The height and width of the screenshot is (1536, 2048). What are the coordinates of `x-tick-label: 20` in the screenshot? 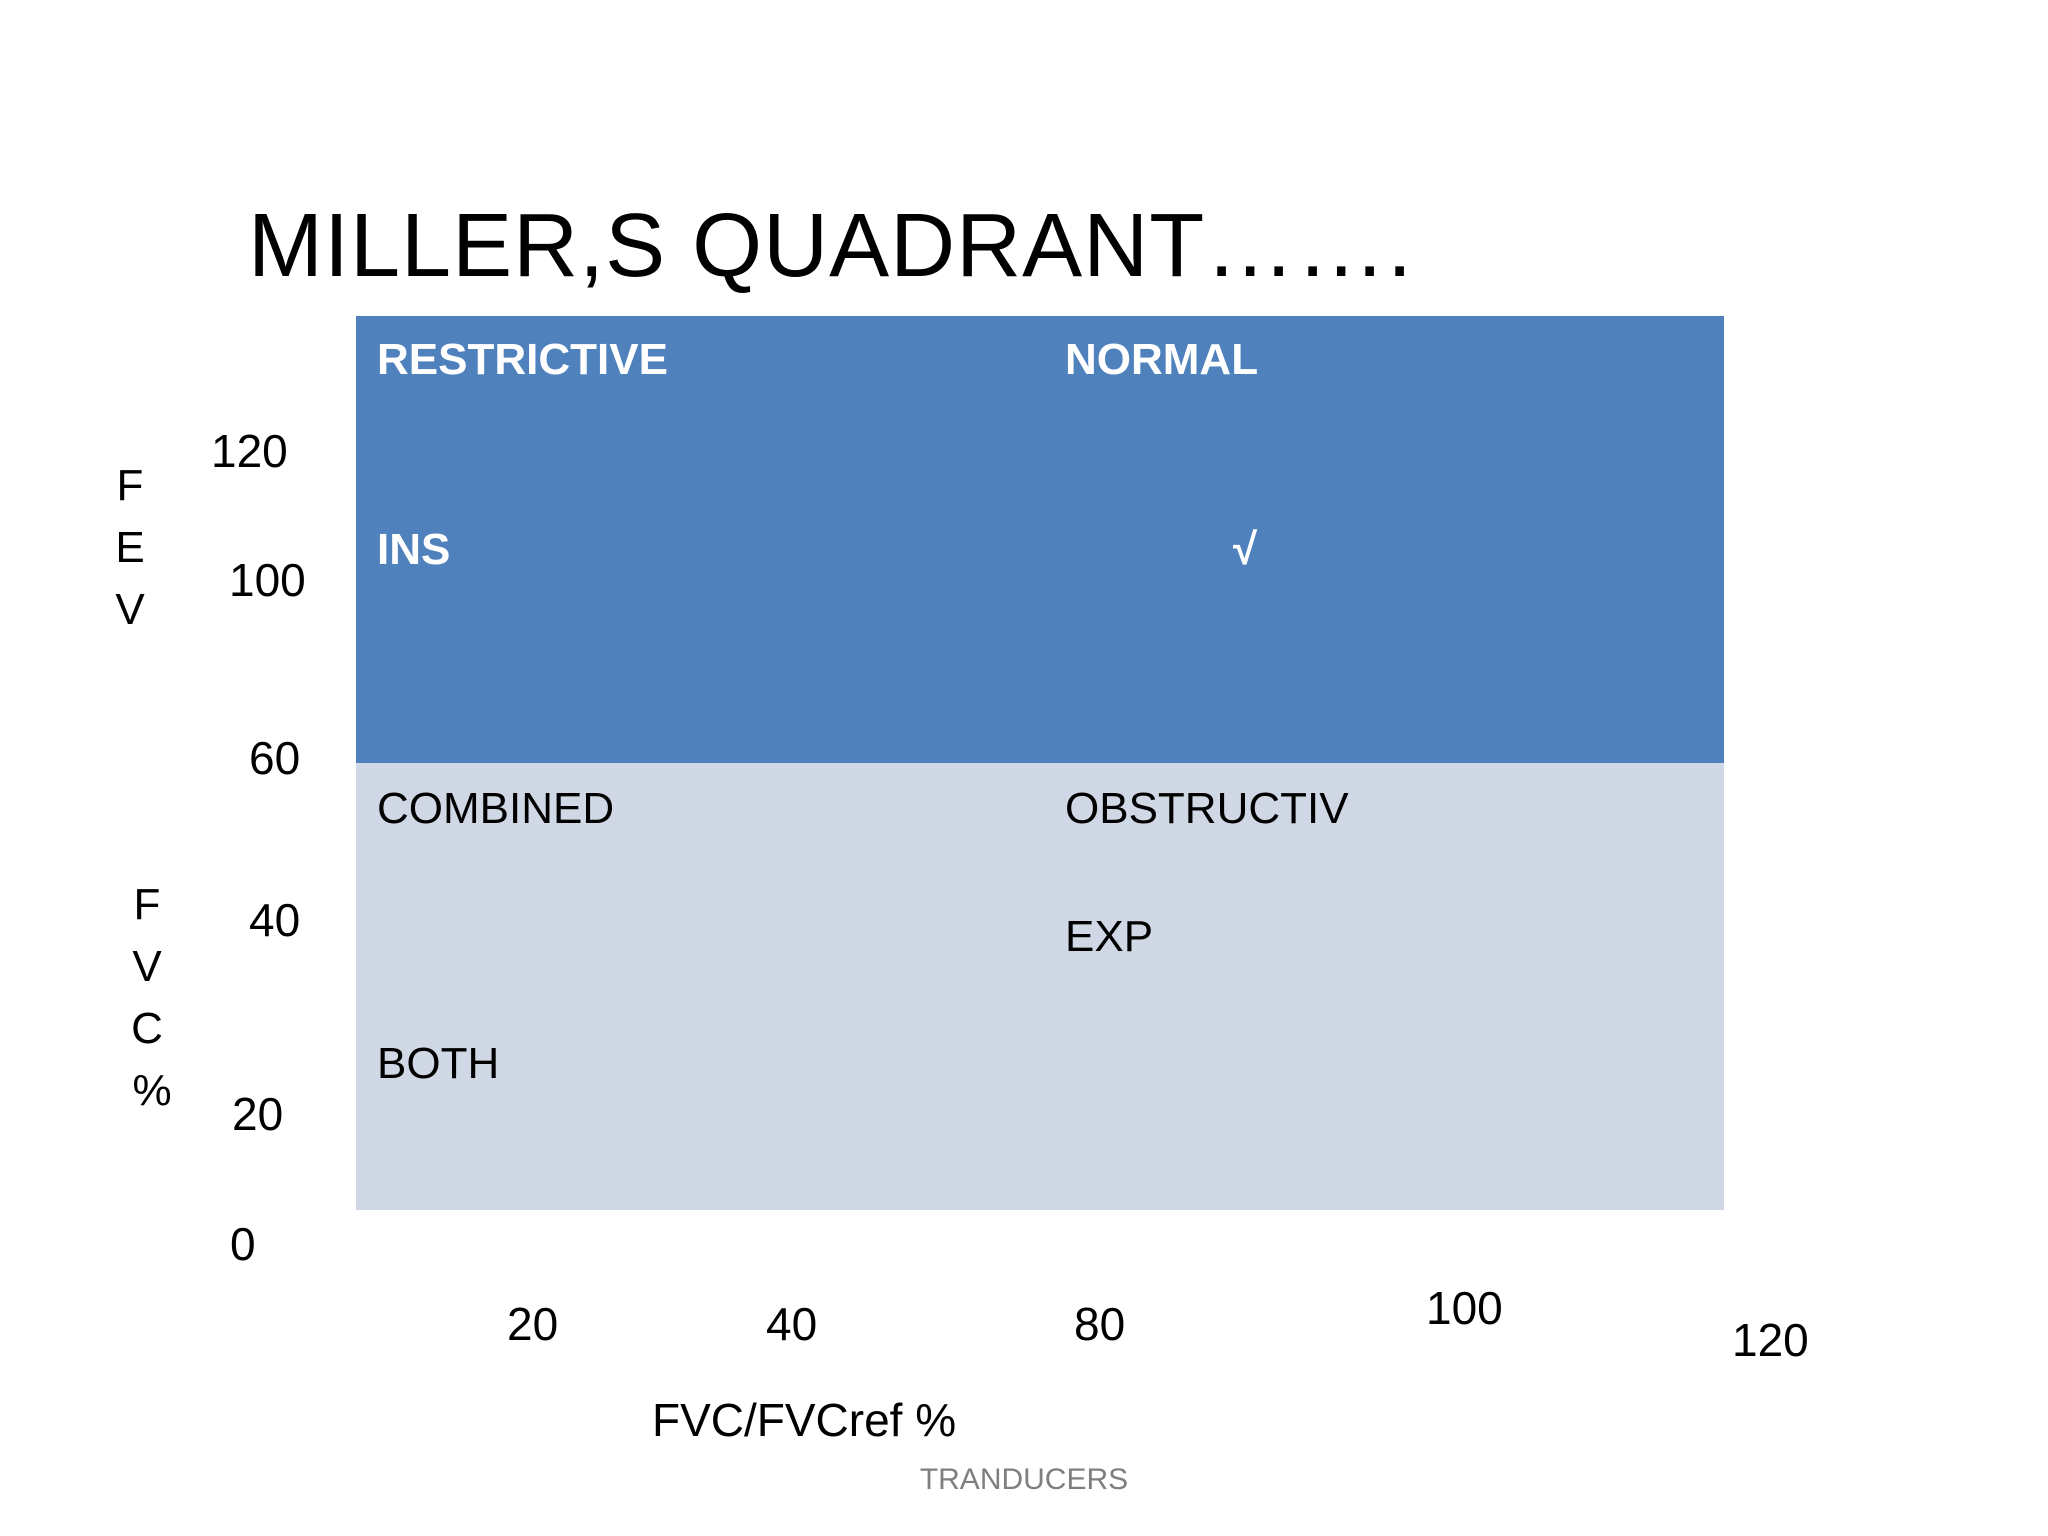 It's located at (533, 1324).